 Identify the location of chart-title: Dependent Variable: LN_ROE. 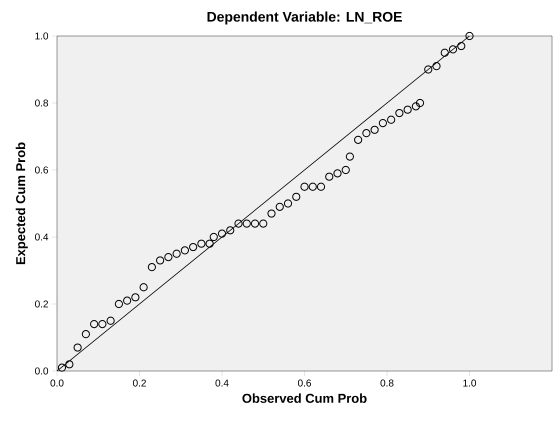
(305, 17).